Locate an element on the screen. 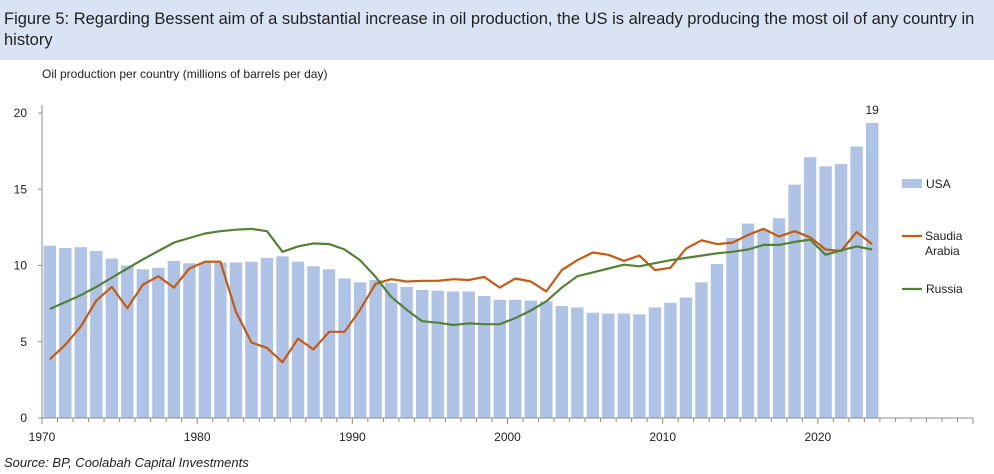 Image resolution: width=994 pixels, height=474 pixels. y-tick-label: 20 is located at coordinates (21, 113).